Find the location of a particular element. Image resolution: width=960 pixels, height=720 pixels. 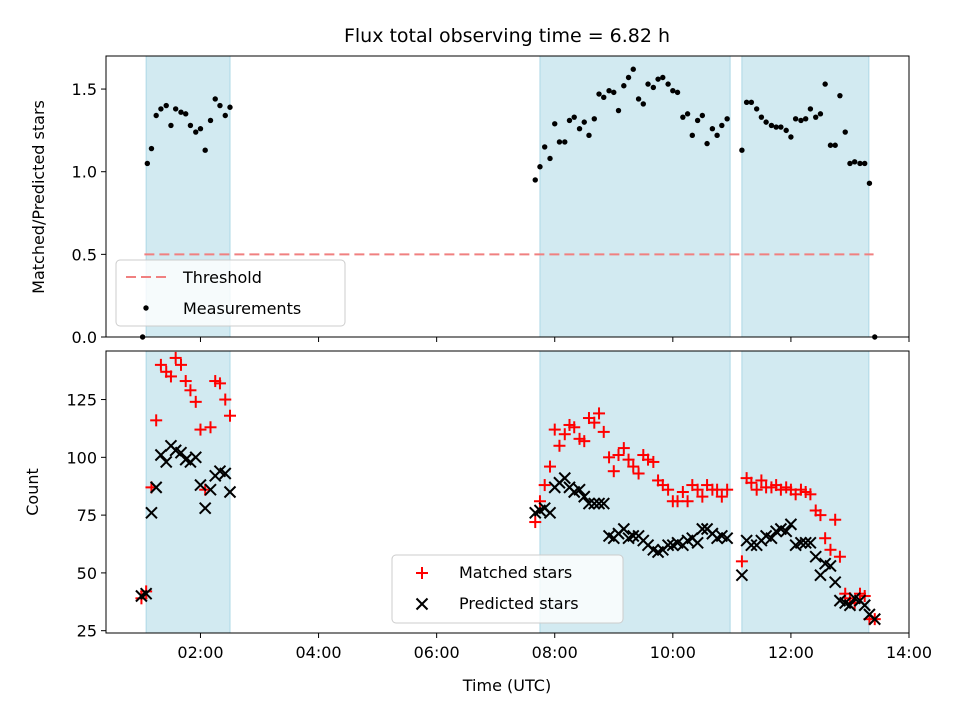

bottom-y-axis-label: Count is located at coordinates (32, 492).